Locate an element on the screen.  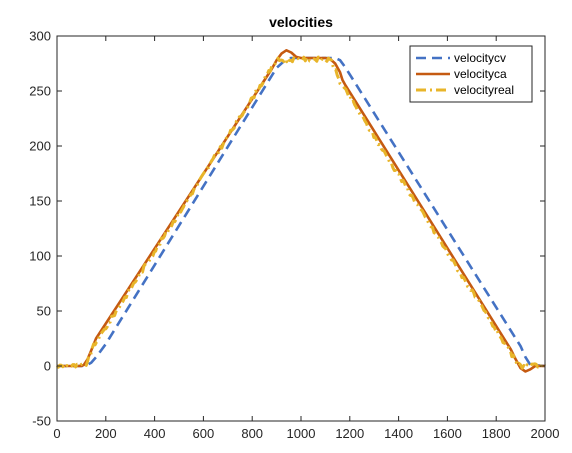
x-tick-label: 800 is located at coordinates (252, 433).